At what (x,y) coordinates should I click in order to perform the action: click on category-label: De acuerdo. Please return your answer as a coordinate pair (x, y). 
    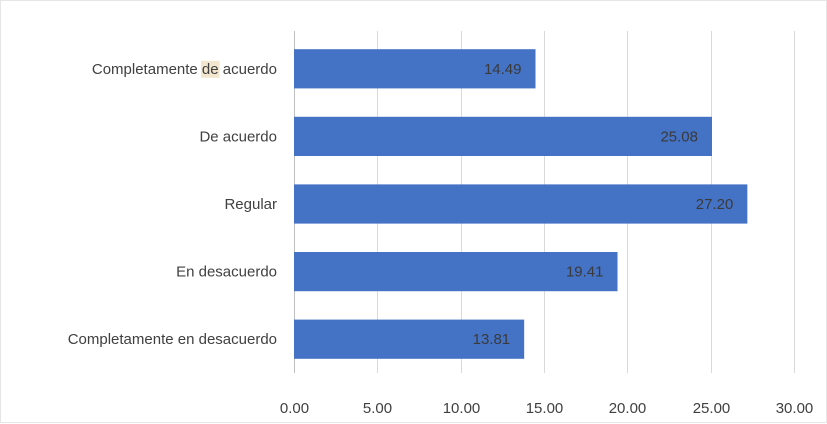
    Looking at the image, I should click on (238, 136).